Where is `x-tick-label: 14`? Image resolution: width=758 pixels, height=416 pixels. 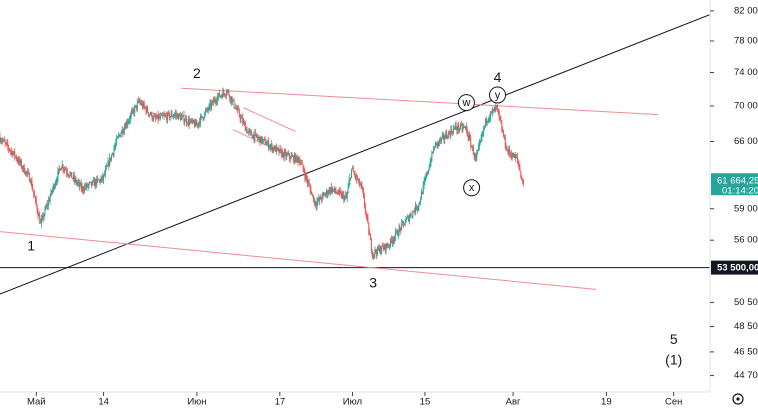 x-tick-label: 14 is located at coordinates (103, 402).